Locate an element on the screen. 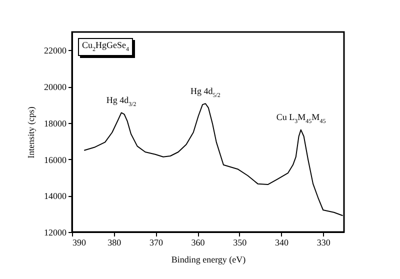 The image size is (400, 279). annotation: Cu$_{2}$HgGeSe$_{4}$ is located at coordinates (106, 47).